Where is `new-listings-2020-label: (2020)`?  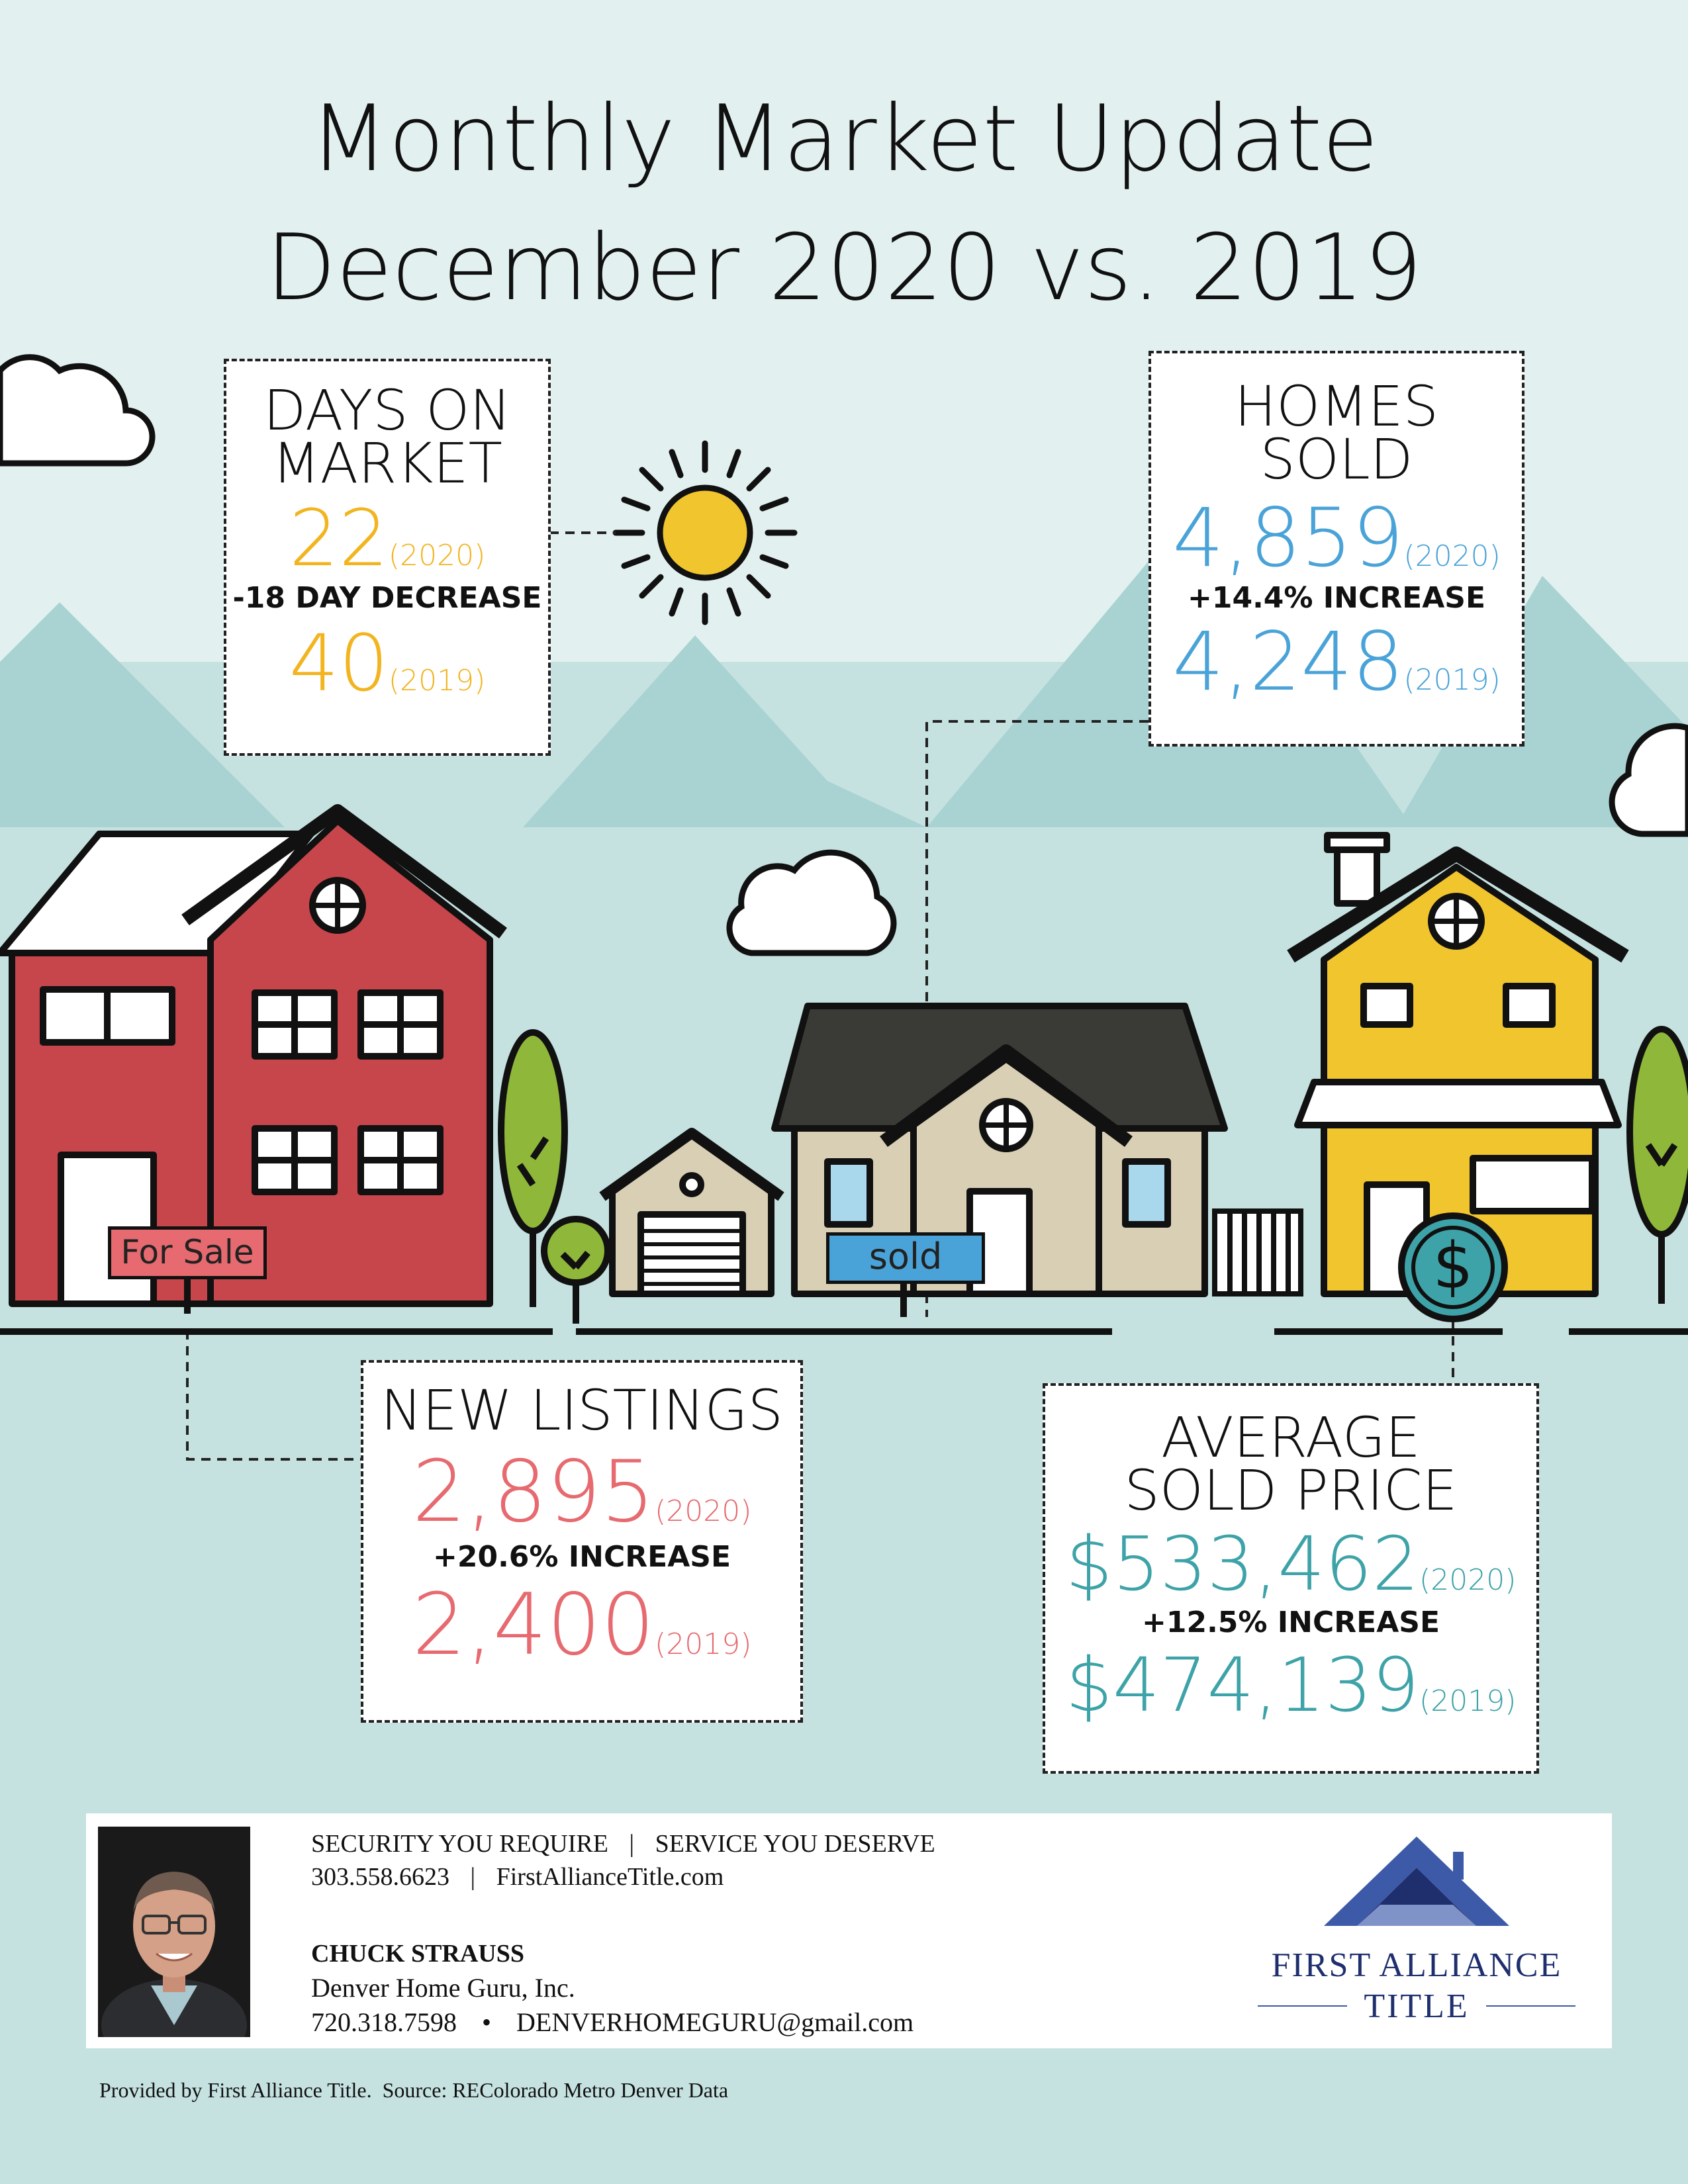 new-listings-2020-label: (2020) is located at coordinates (703, 1511).